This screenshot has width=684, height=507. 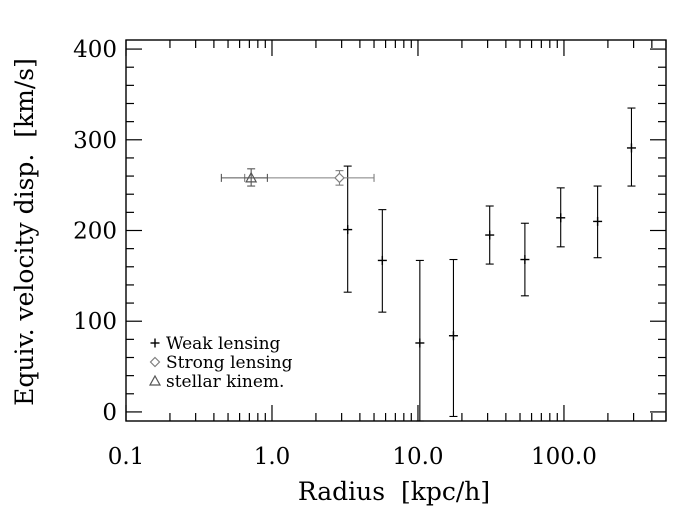 I want to click on x-tick-label: 0.1, so click(x=126, y=457).